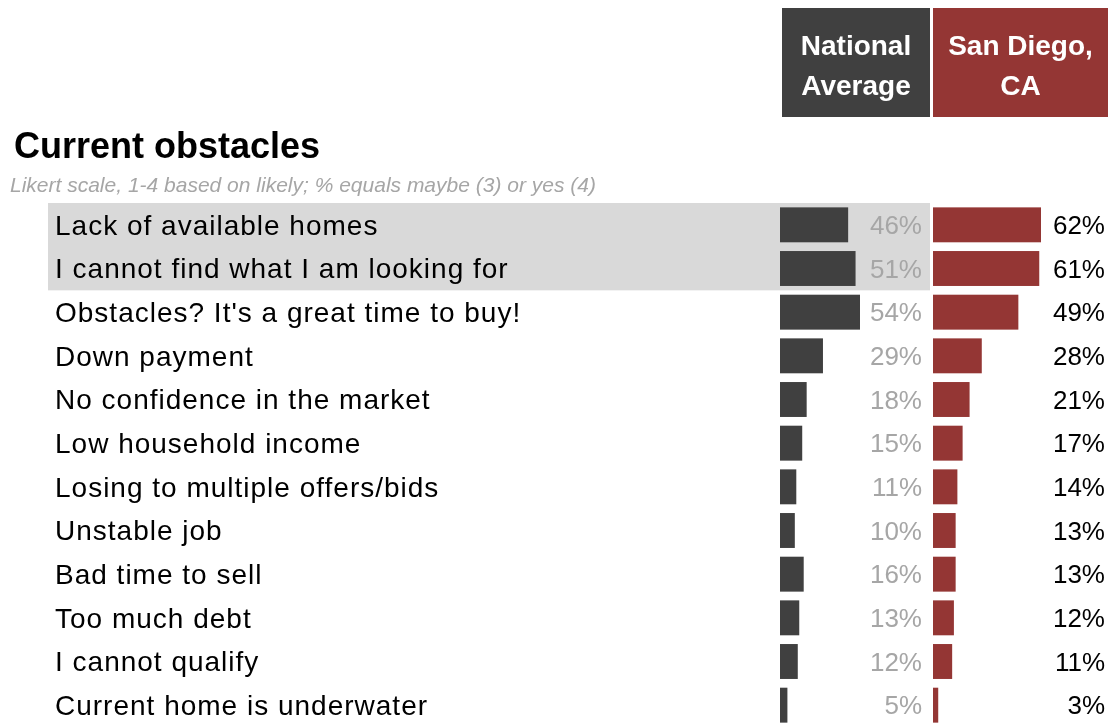 Image resolution: width=1111 pixels, height=727 pixels. Describe the element at coordinates (1078, 399) in the screenshot. I see `data-label: 21%` at that location.